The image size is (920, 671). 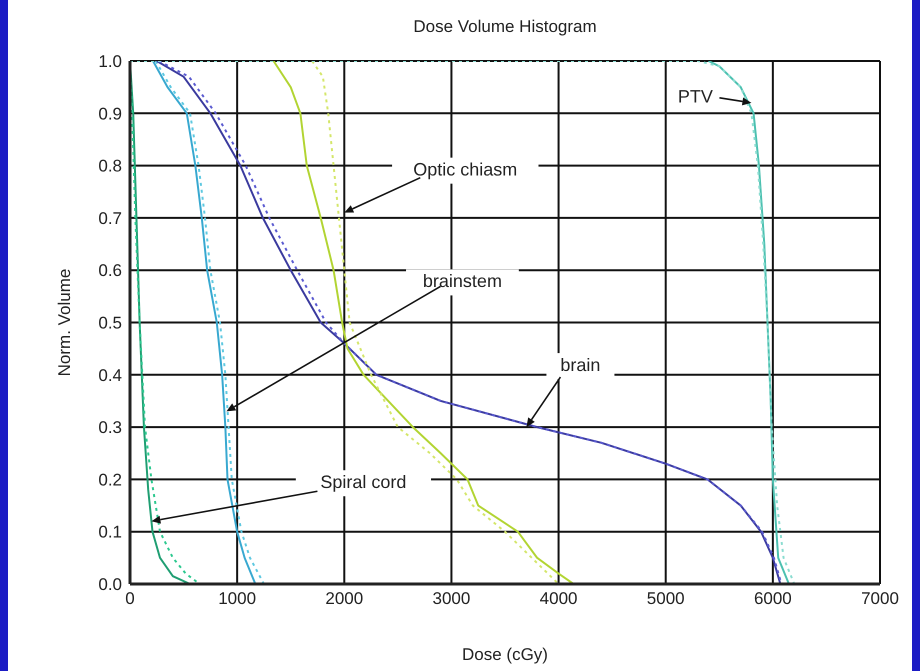 I want to click on chart-title: Dose Volume Histogram, so click(x=505, y=26).